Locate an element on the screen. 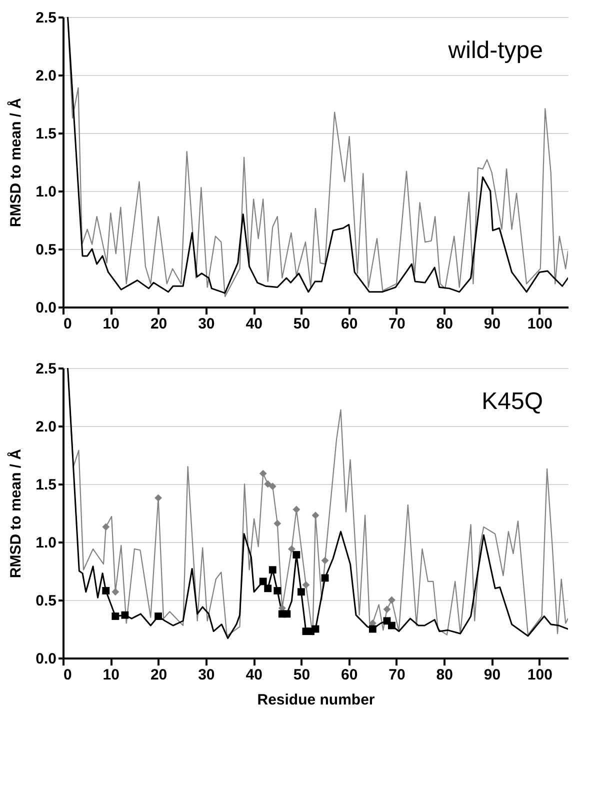 This screenshot has height=806, width=601. x-axis-title: Residue number is located at coordinates (316, 700).